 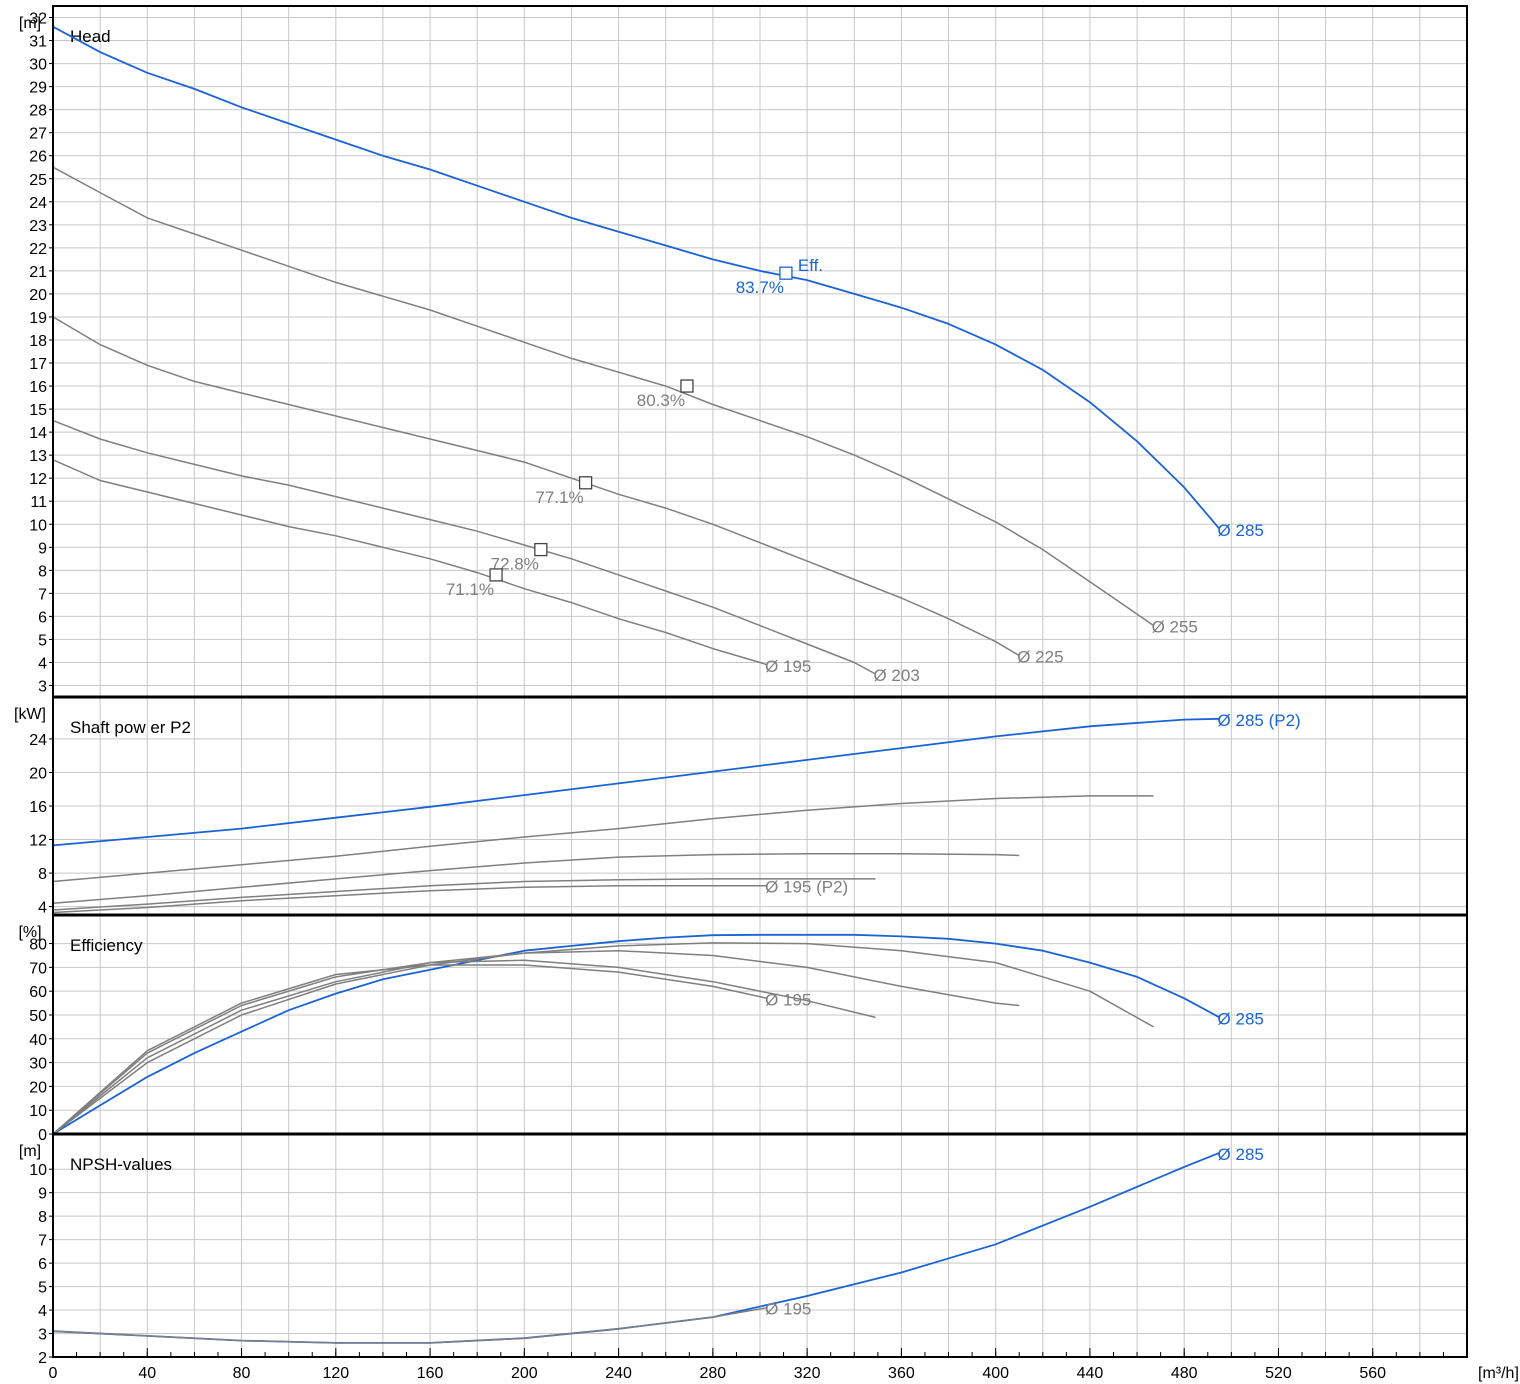 What do you see at coordinates (1175, 627) in the screenshot?
I see `curve-label: Ø 255` at bounding box center [1175, 627].